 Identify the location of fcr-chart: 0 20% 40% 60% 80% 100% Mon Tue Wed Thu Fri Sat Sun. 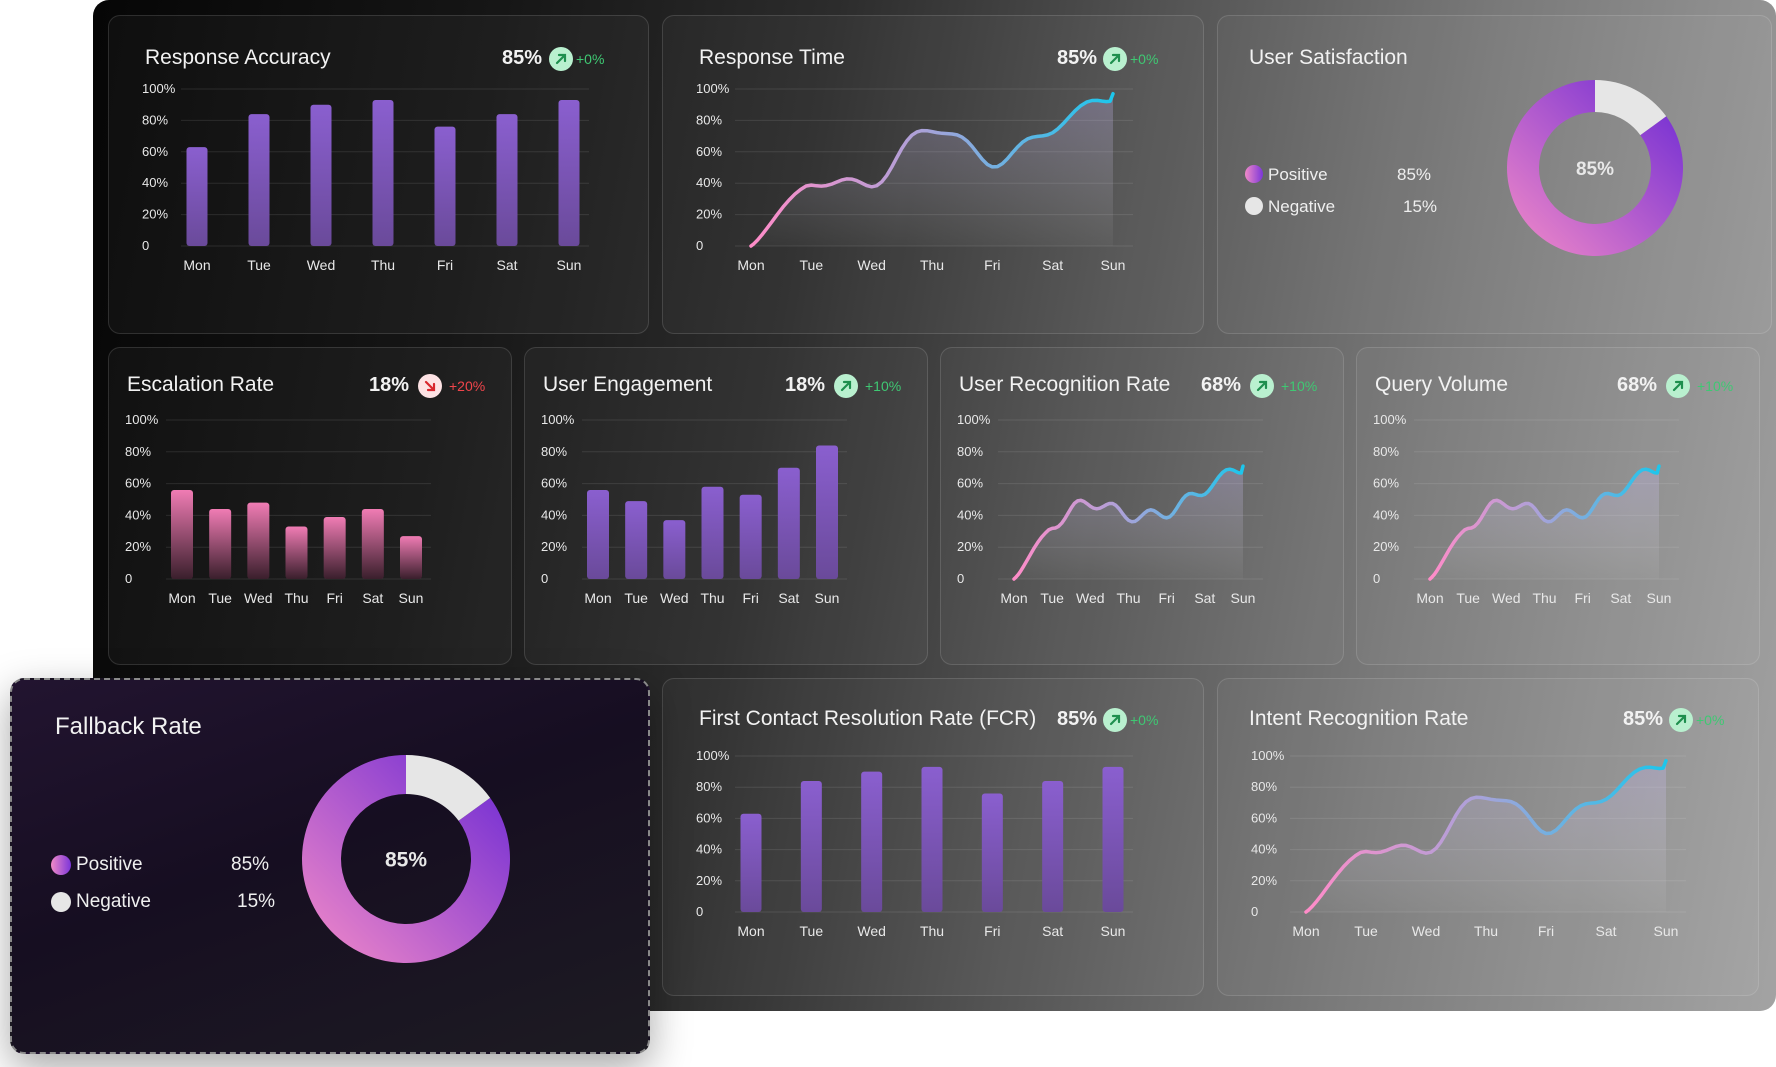
(914, 843).